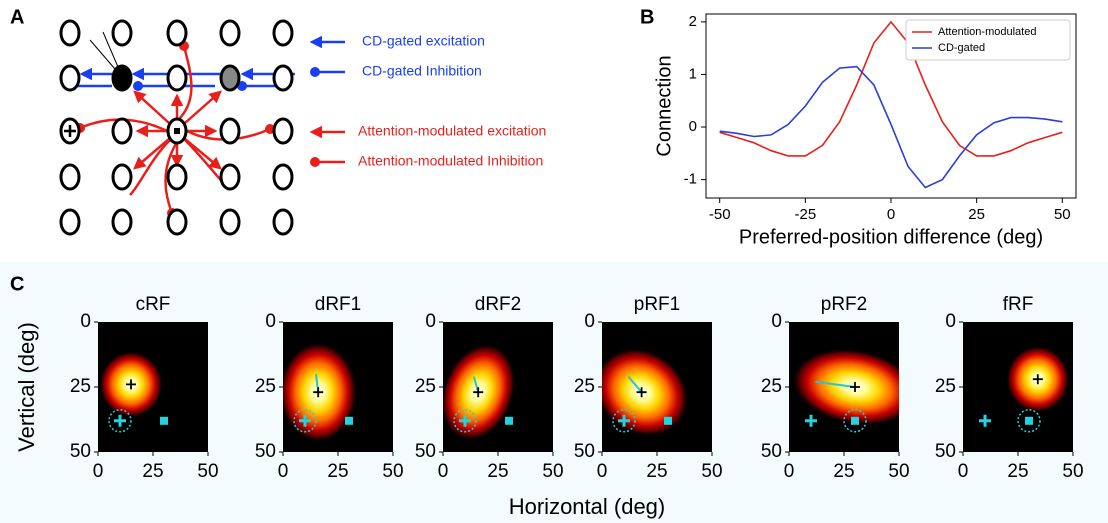  I want to click on red-arrow, so click(151, 107).